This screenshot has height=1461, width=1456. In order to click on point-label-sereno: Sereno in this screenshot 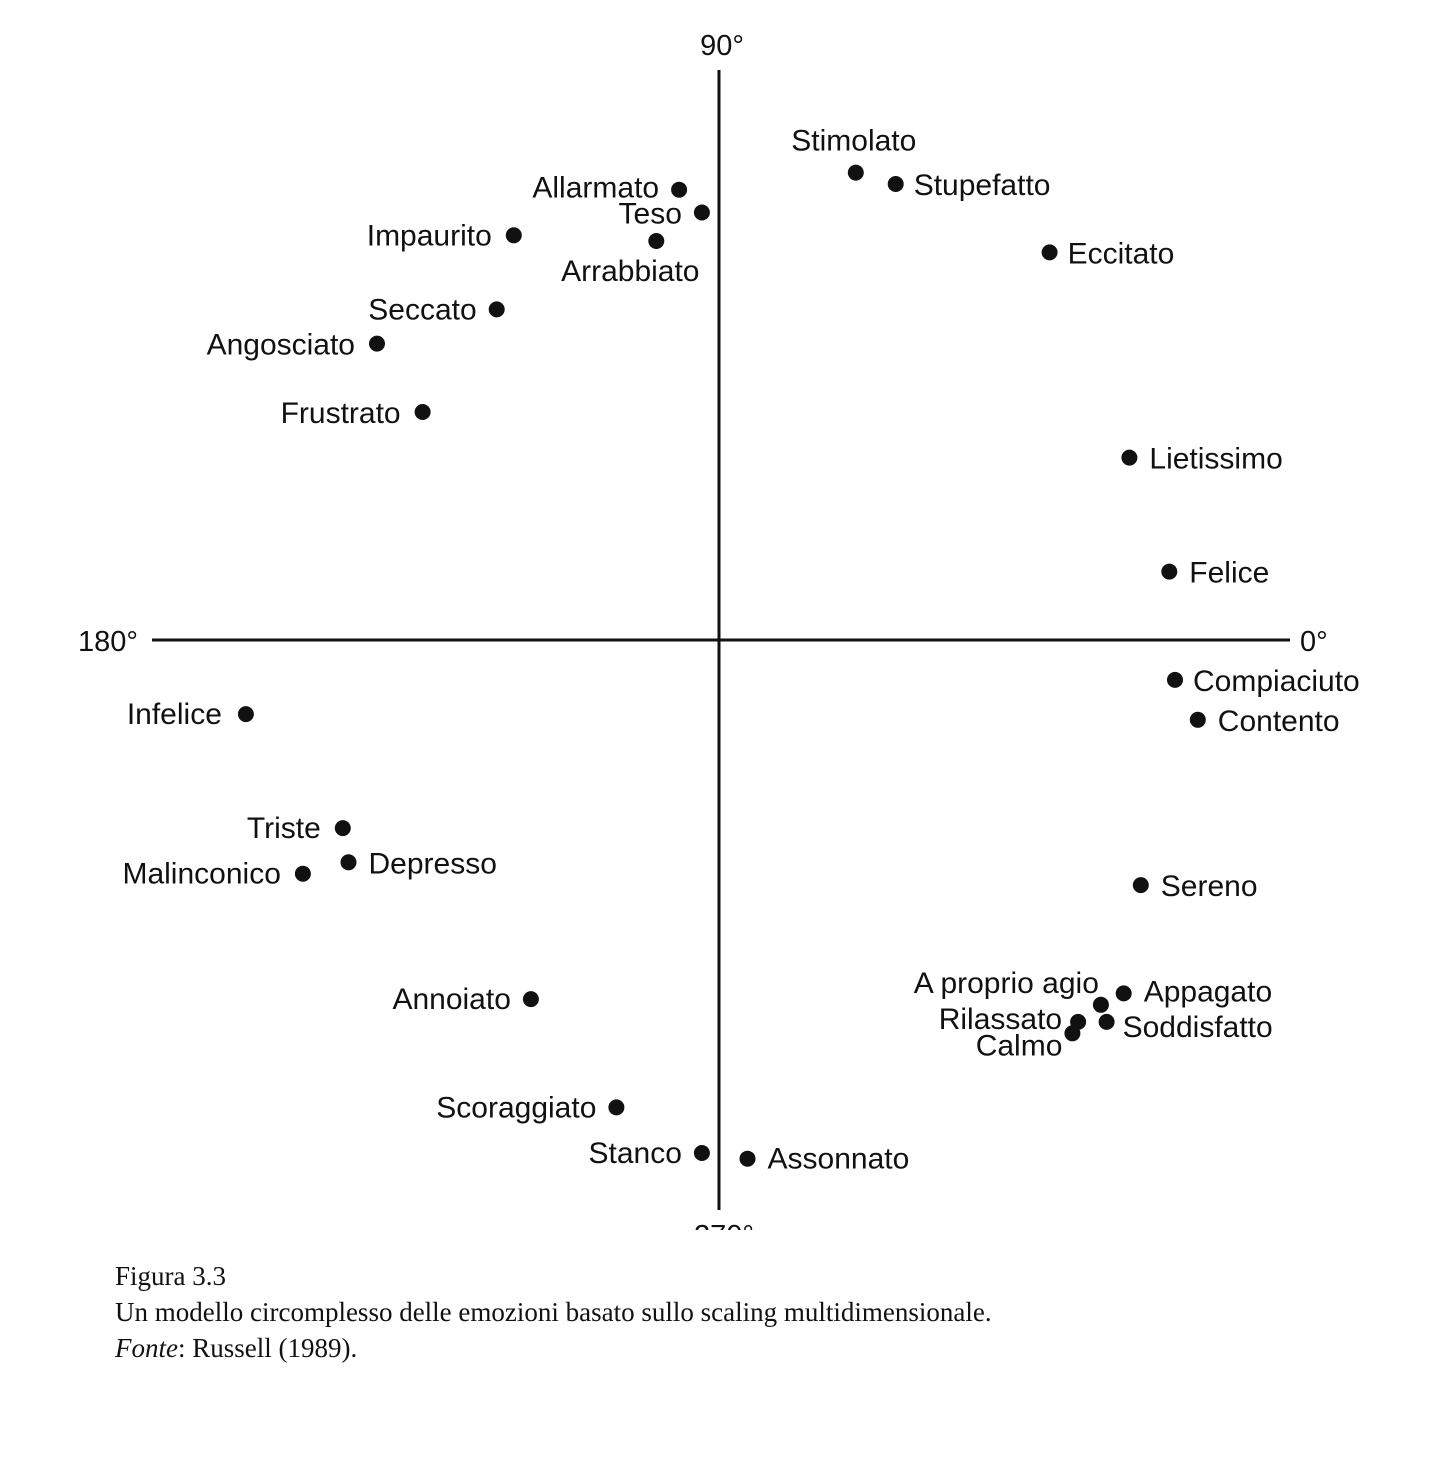, I will do `click(1209, 886)`.